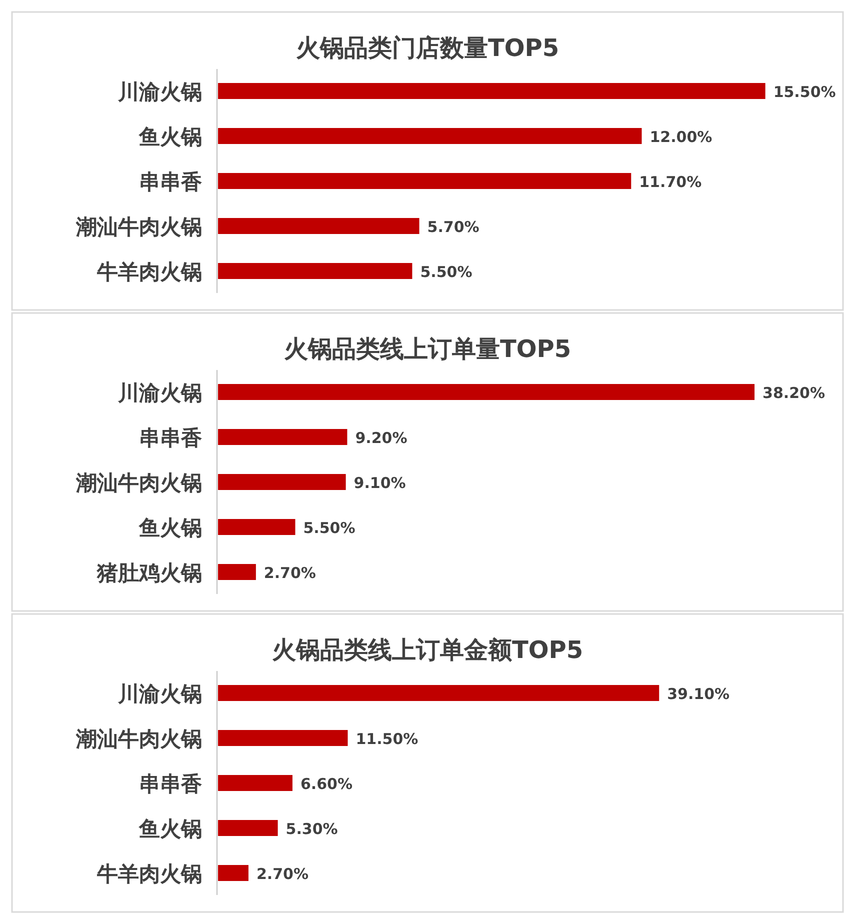  What do you see at coordinates (681, 137) in the screenshot?
I see `data-label: 12.00%` at bounding box center [681, 137].